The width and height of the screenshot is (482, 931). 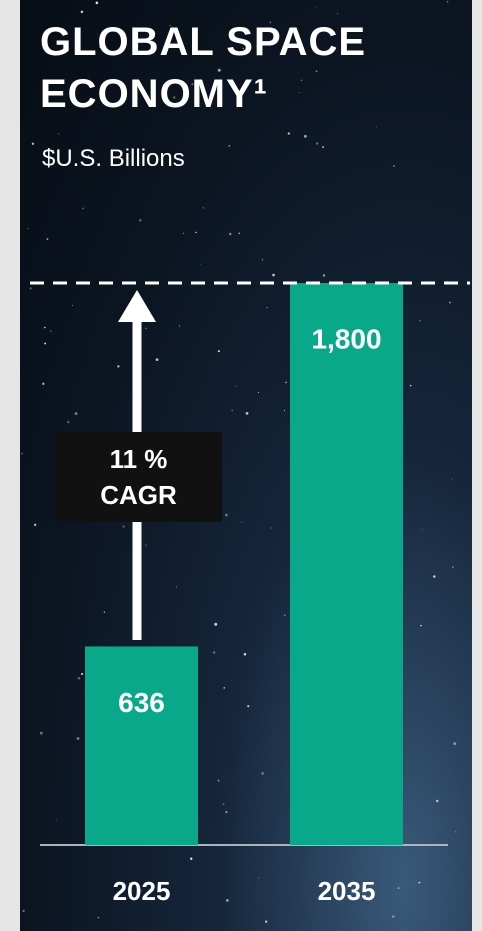 I want to click on annotation-box: 11 % CAGR, so click(x=138, y=477).